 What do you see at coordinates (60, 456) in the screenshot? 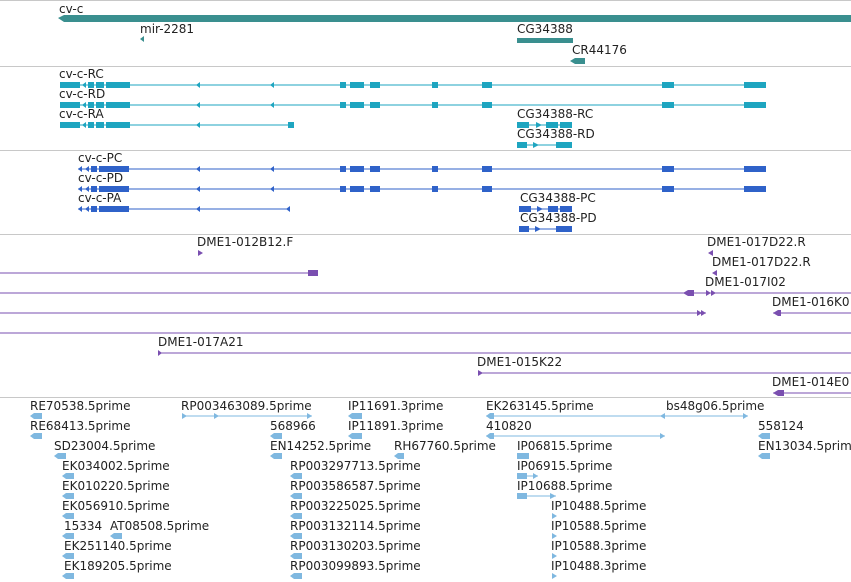
I see `est-SD23004.5prime-feature` at bounding box center [60, 456].